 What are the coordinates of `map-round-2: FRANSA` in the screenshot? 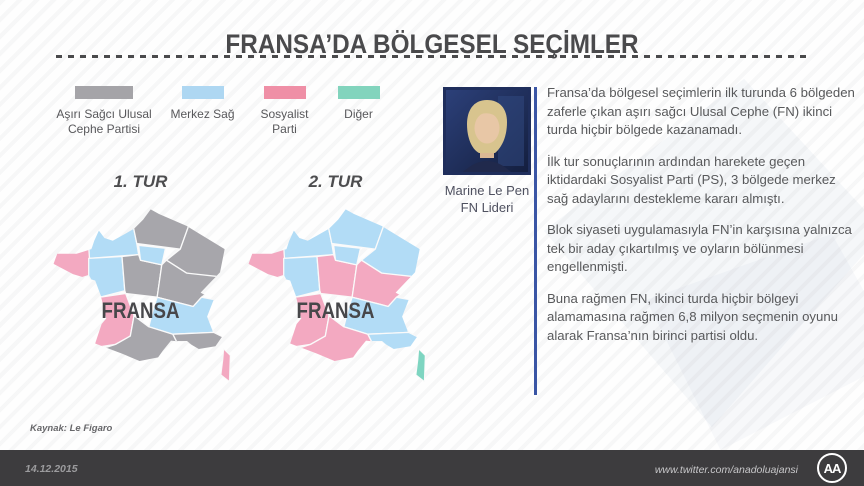 It's located at (335, 312).